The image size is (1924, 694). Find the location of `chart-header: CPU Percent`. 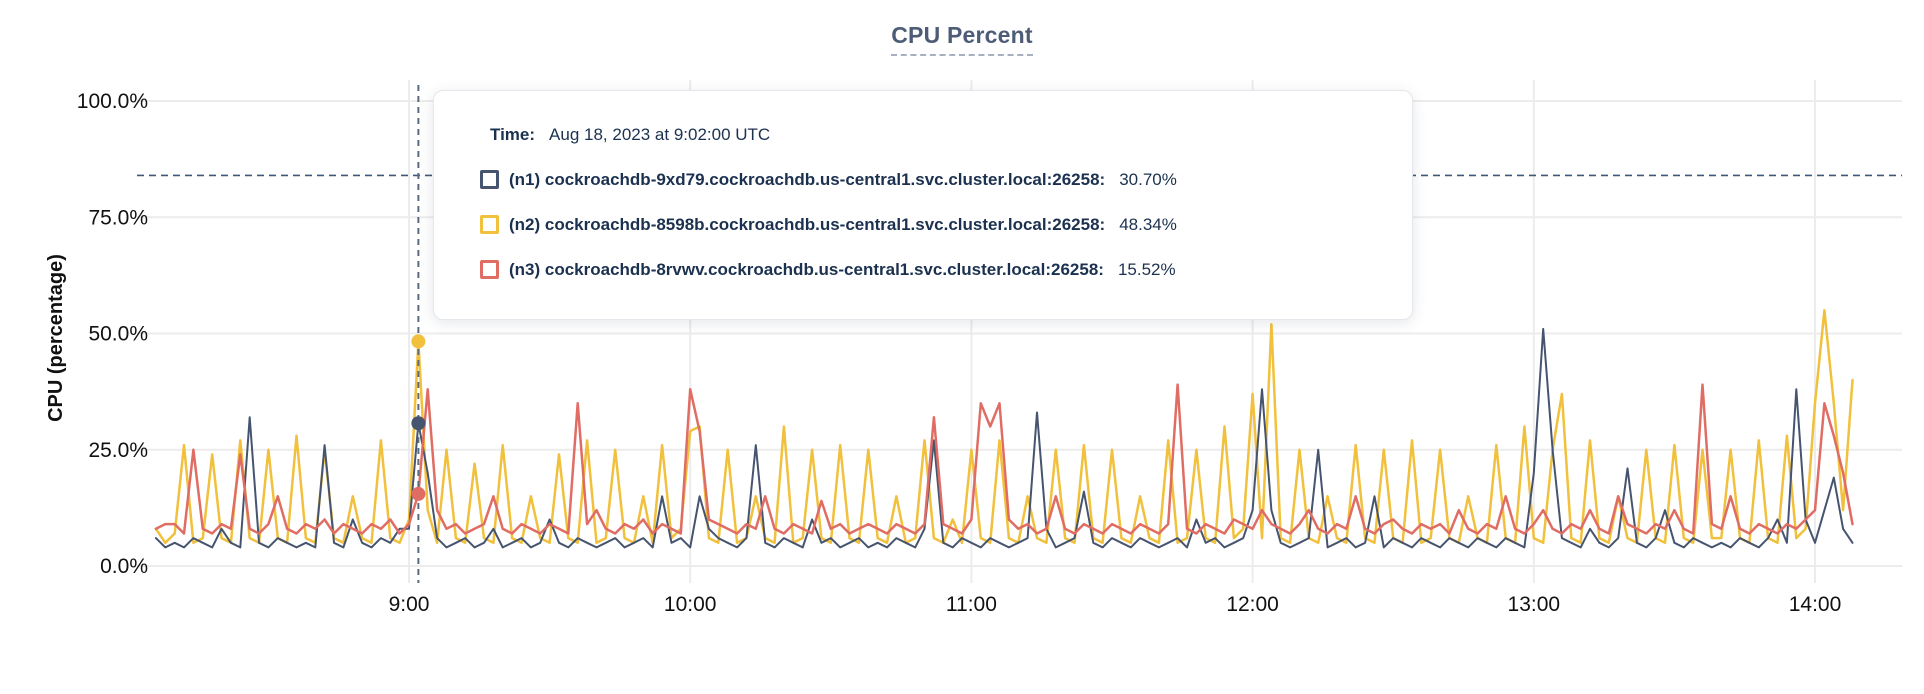

chart-header: CPU Percent is located at coordinates (962, 39).